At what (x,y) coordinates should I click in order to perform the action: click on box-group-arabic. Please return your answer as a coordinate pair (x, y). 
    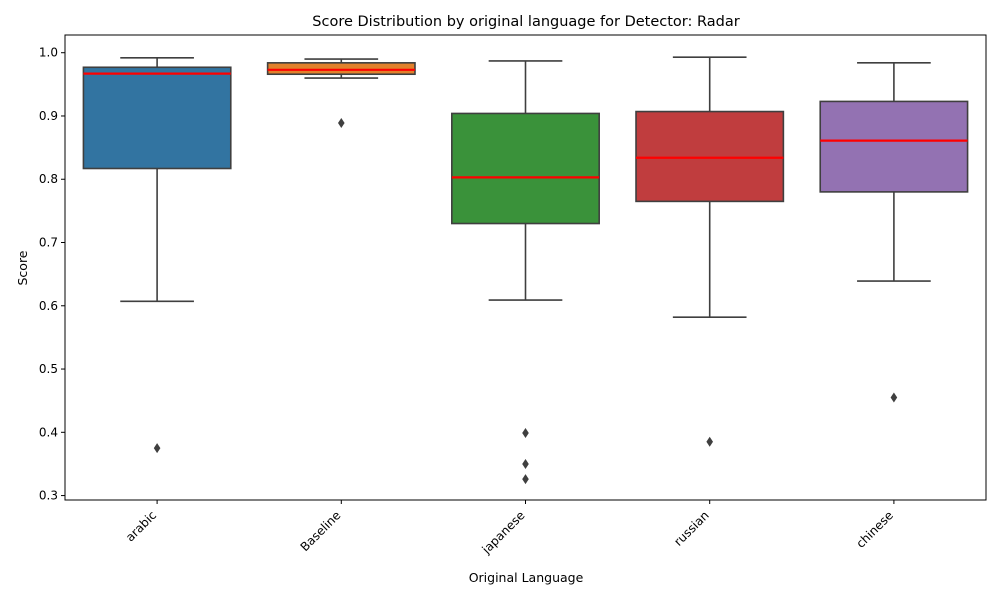
    Looking at the image, I should click on (157, 255).